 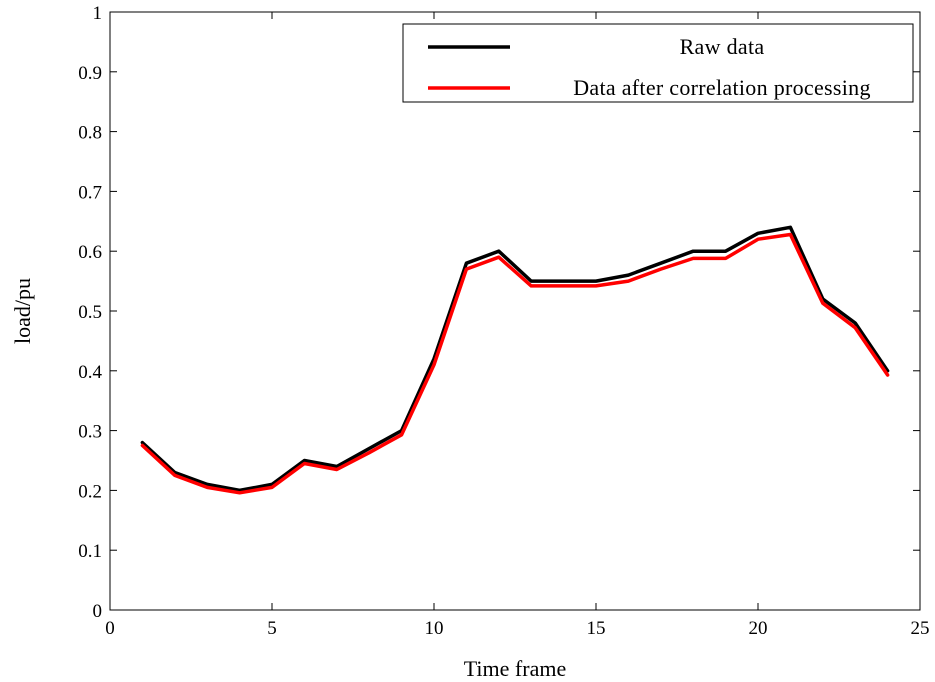 I want to click on x-tick-label: 0, so click(x=110, y=628).